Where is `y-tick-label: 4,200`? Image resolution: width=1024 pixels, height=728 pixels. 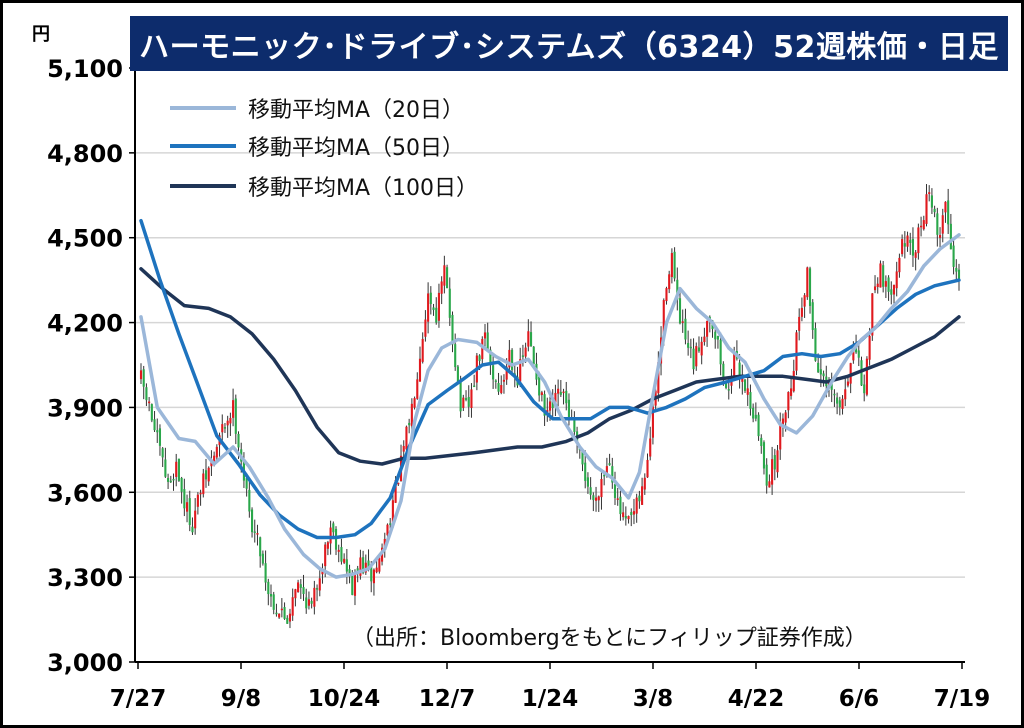 y-tick-label: 4,200 is located at coordinates (85, 324).